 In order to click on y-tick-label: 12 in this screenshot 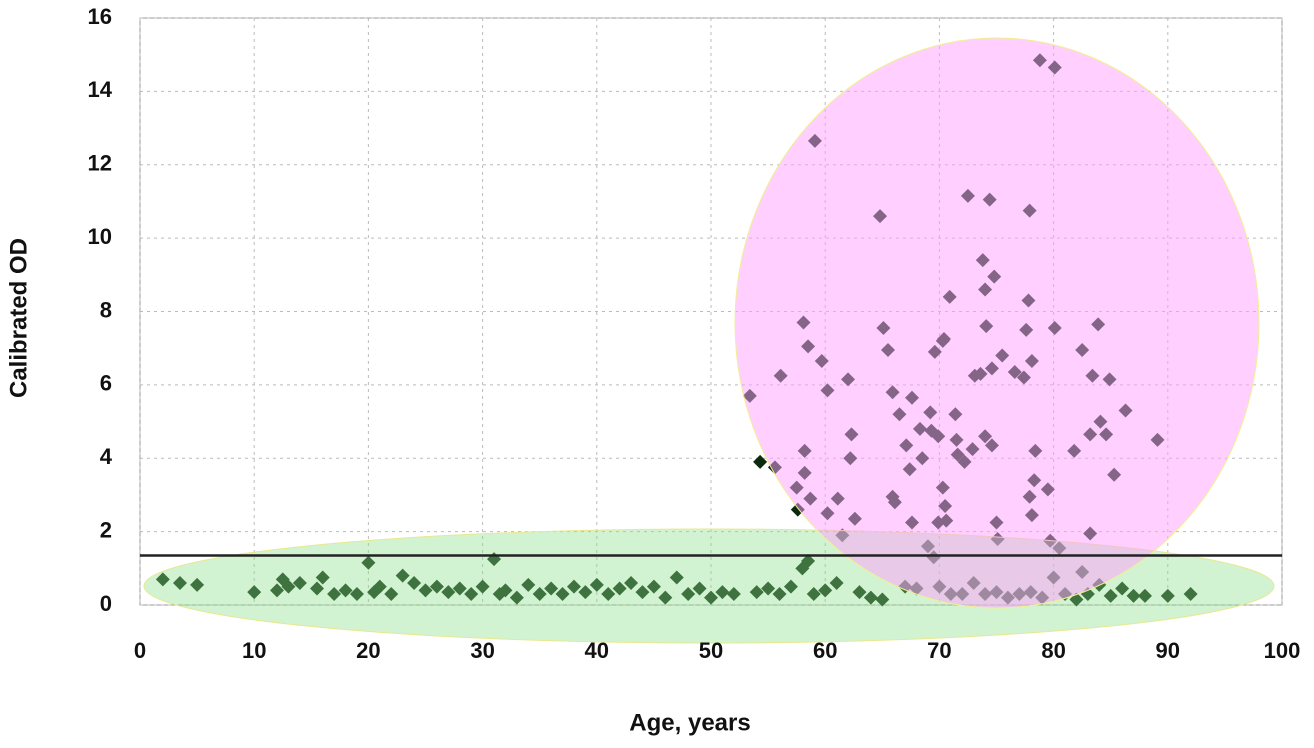, I will do `click(100, 163)`.